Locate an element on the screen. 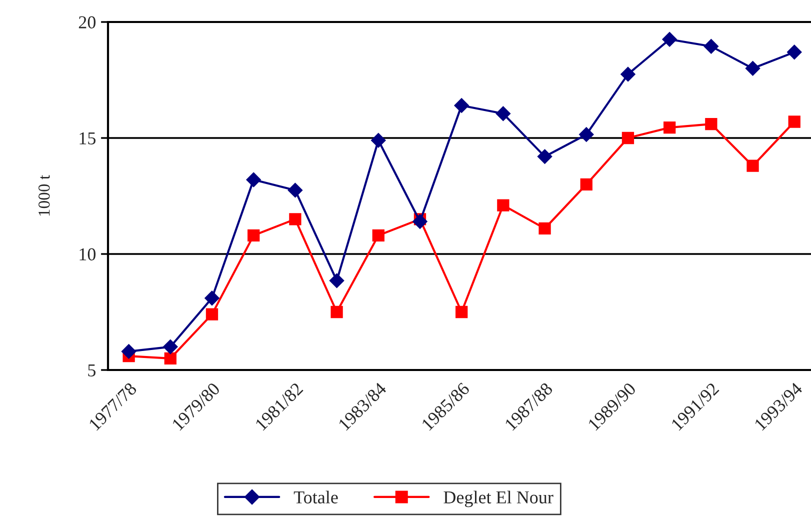 The image size is (811, 530). legend-label: Totale is located at coordinates (316, 497).